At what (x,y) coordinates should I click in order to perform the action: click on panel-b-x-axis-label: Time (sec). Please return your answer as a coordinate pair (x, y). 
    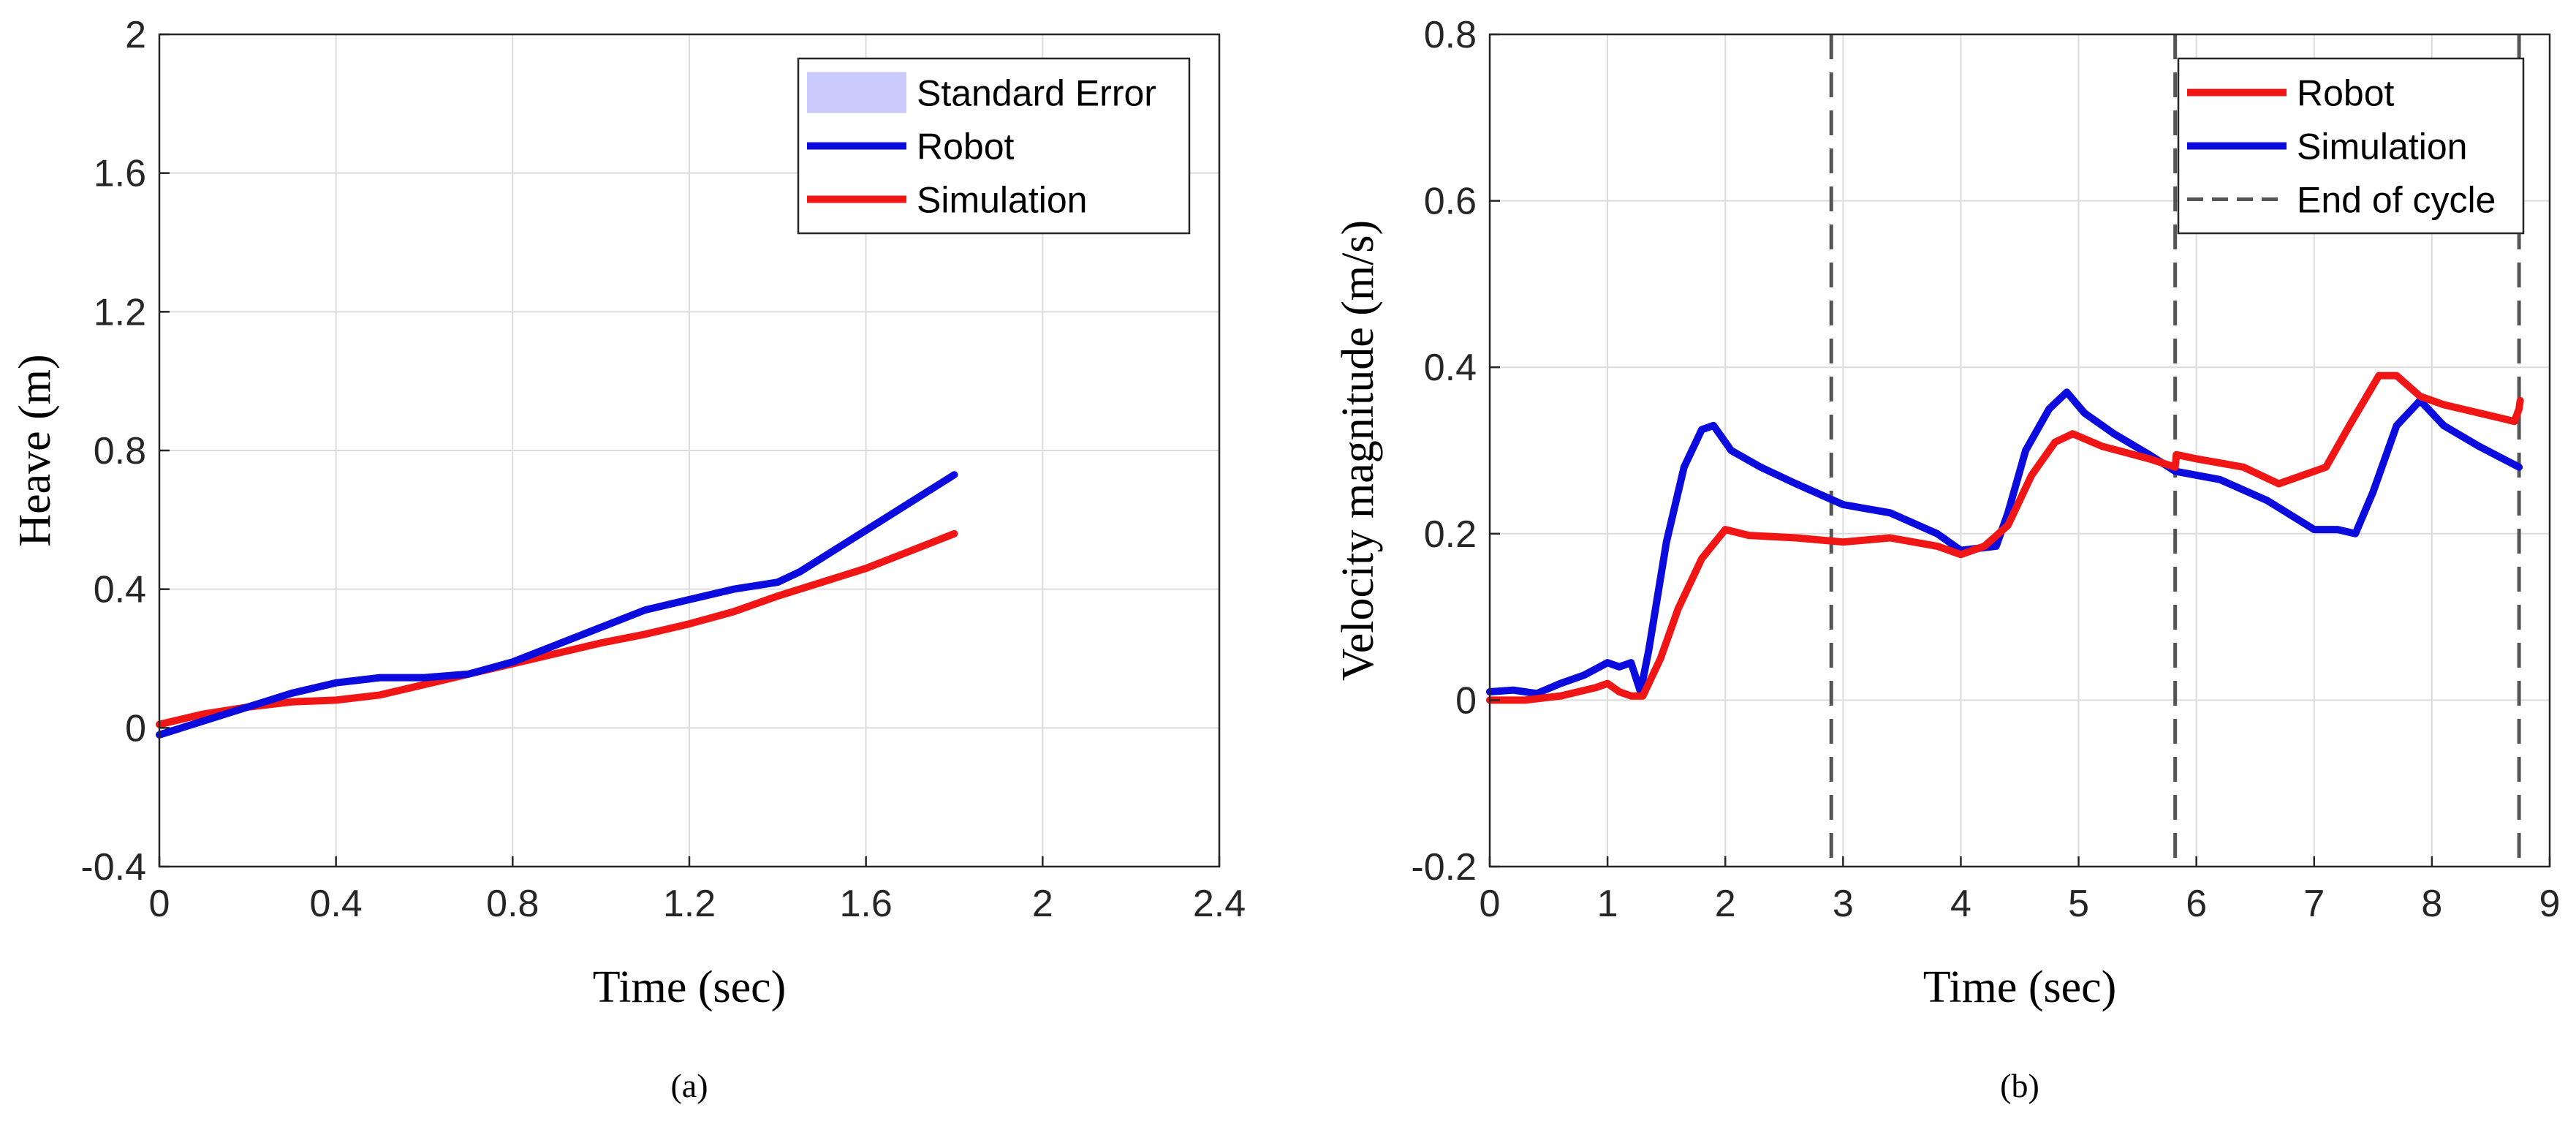
    Looking at the image, I should click on (2020, 987).